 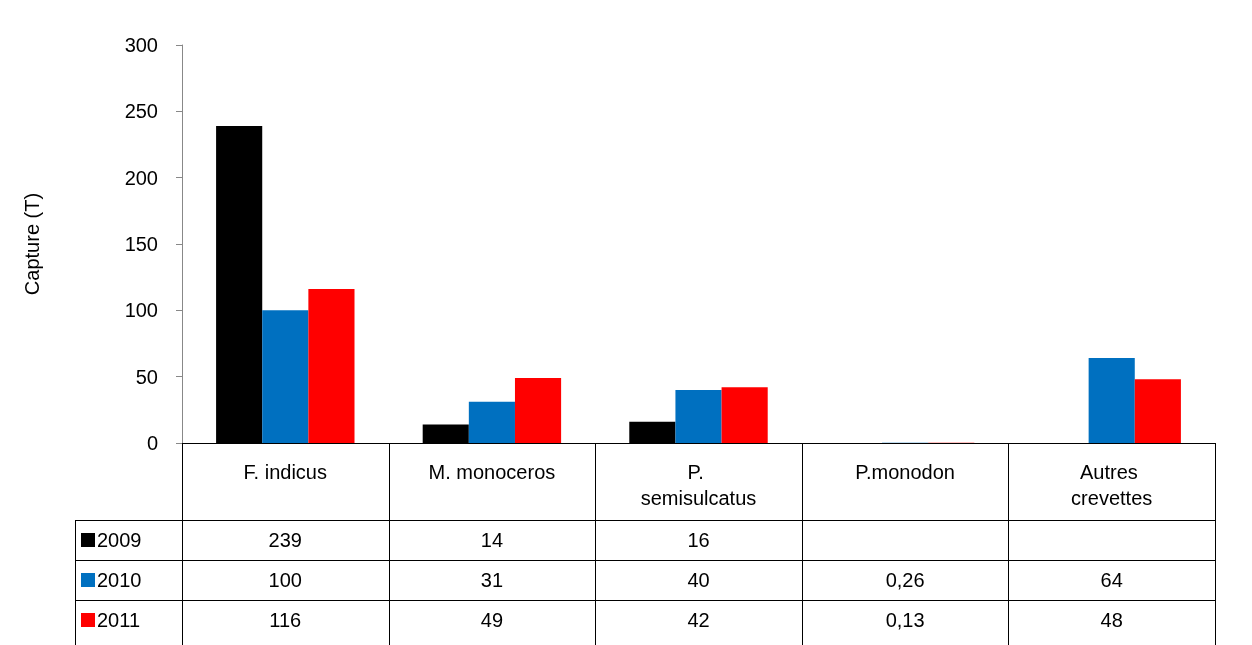 What do you see at coordinates (285, 472) in the screenshot?
I see `x-tick-label: F. indicus` at bounding box center [285, 472].